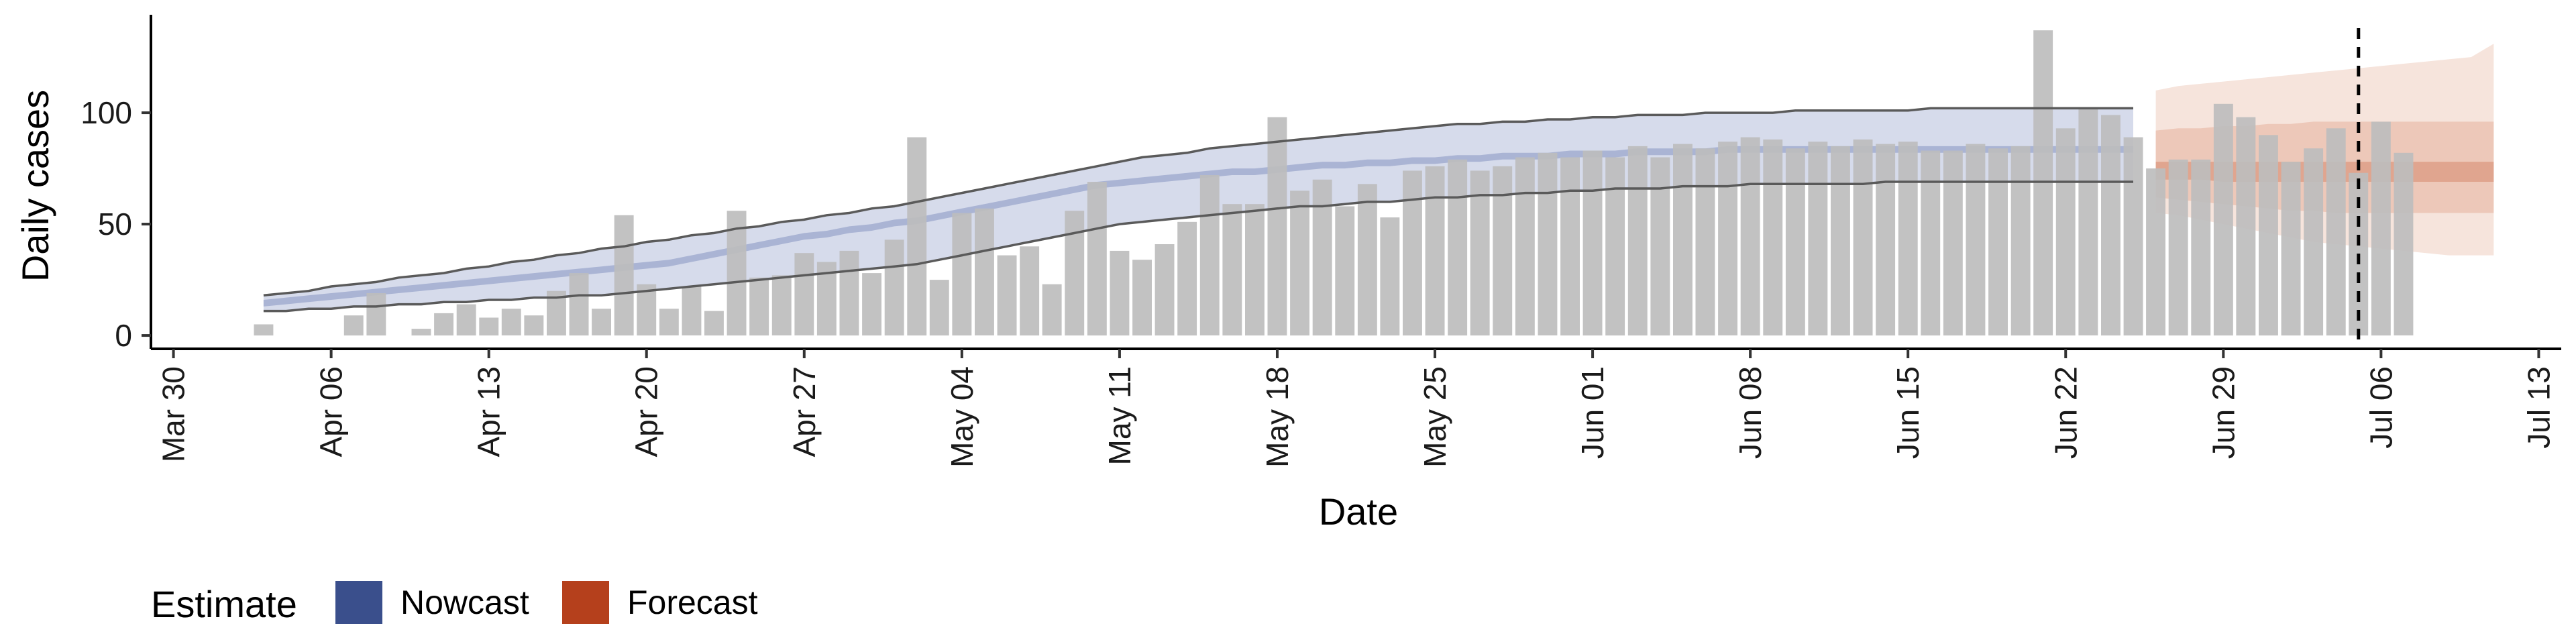 The image size is (2576, 644). Describe the element at coordinates (489, 412) in the screenshot. I see `x-tick-label: Apr 13` at that location.